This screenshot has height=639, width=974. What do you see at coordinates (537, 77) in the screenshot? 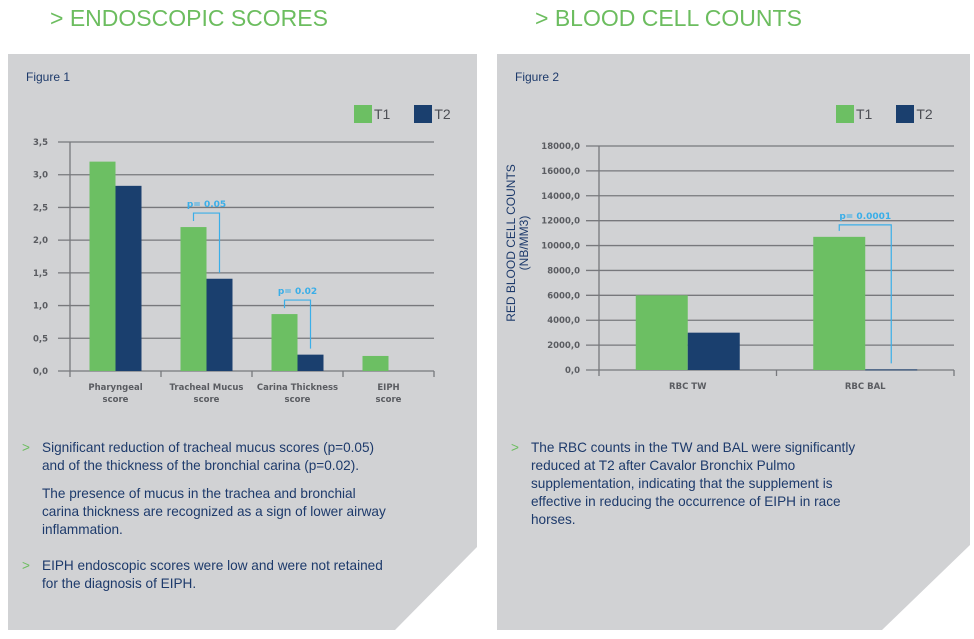
I see `figure-label: Figure 2` at bounding box center [537, 77].